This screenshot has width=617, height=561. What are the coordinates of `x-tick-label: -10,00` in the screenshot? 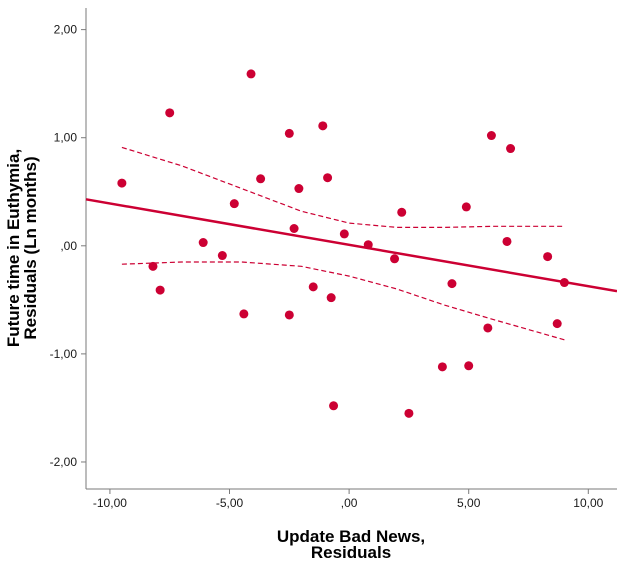 It's located at (110, 503).